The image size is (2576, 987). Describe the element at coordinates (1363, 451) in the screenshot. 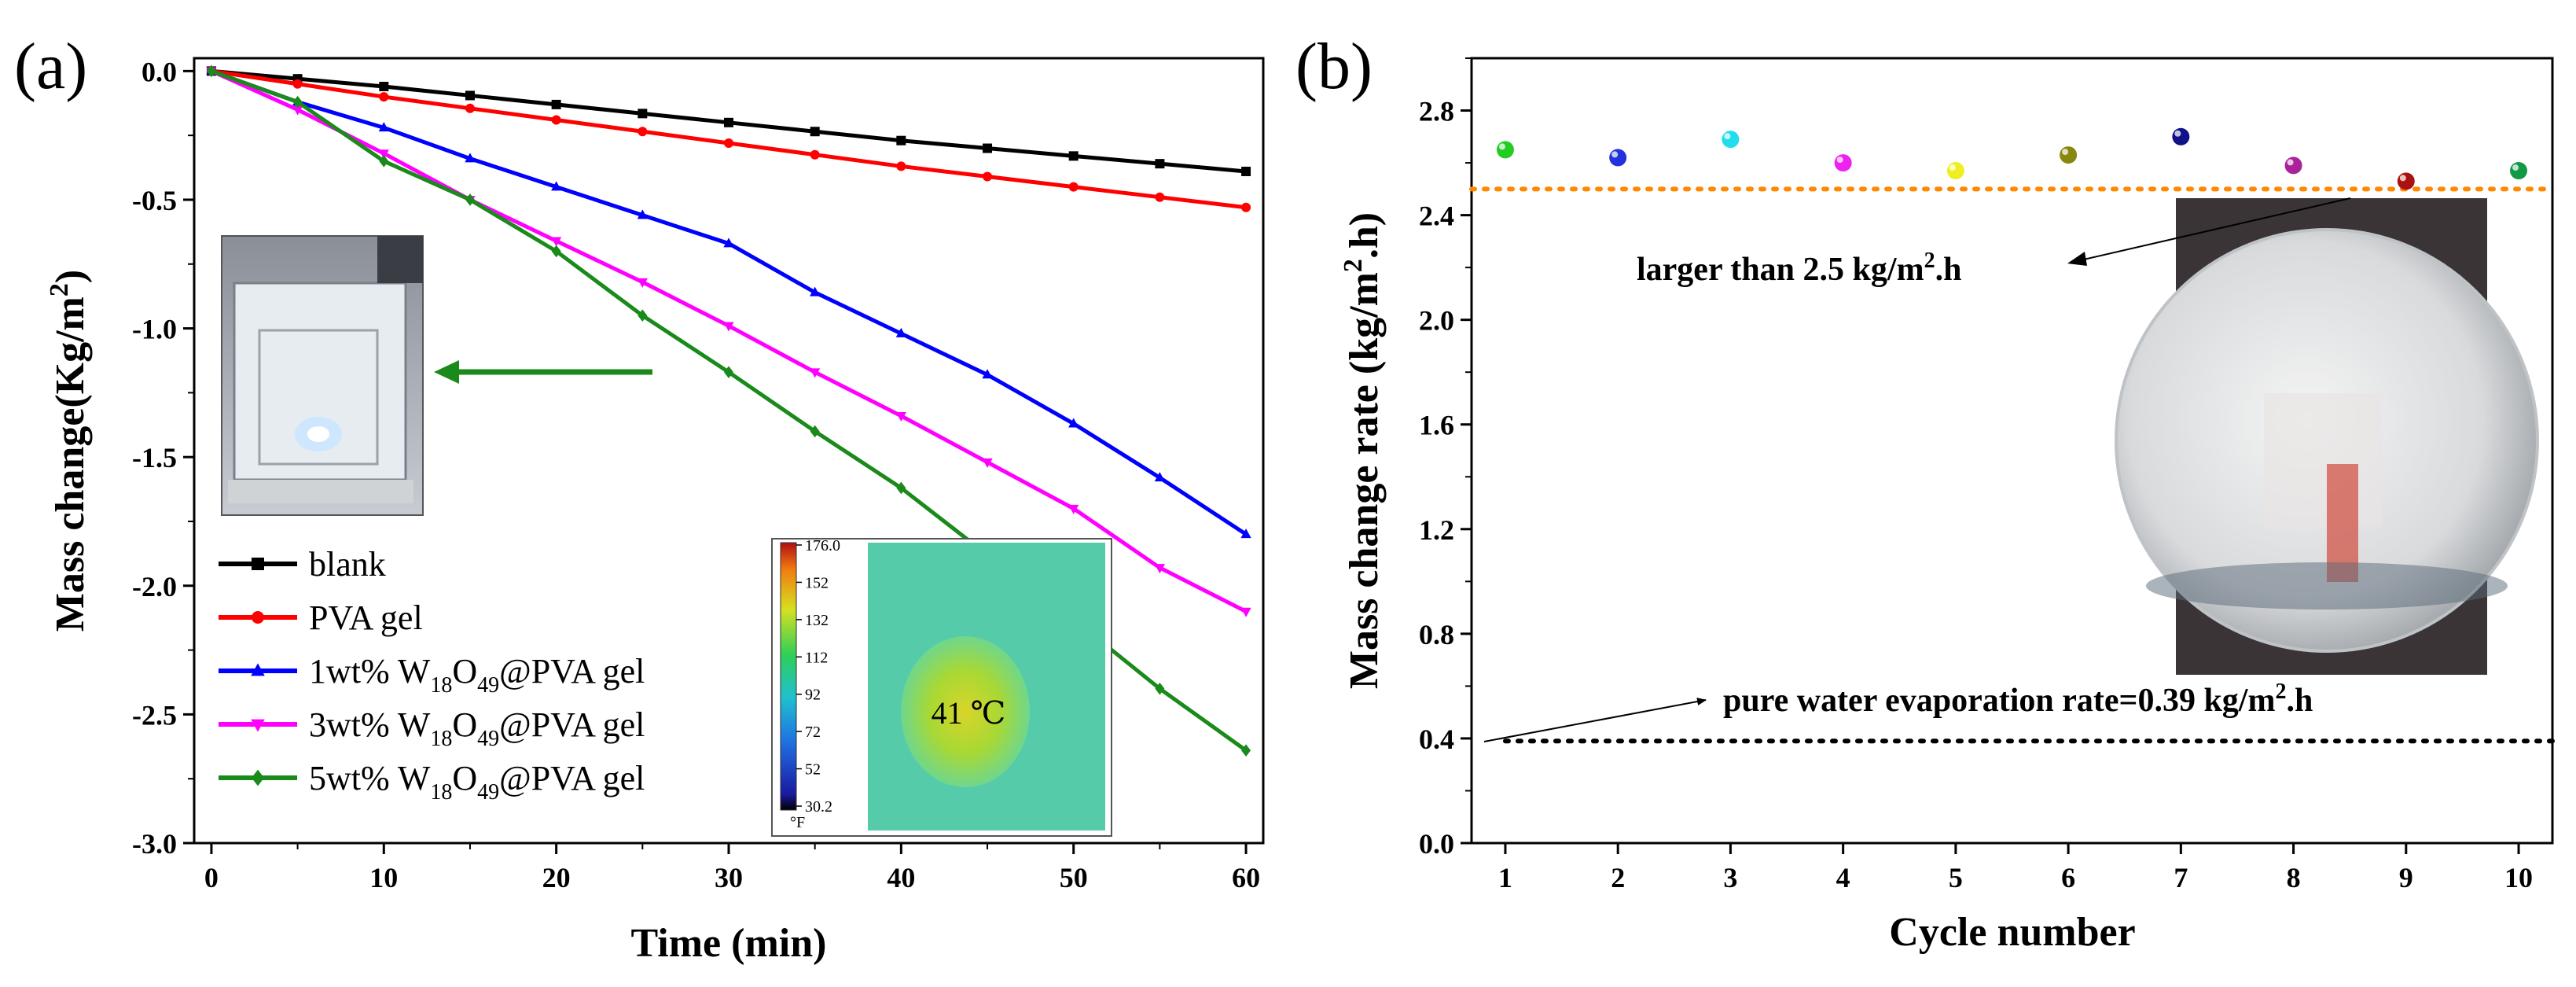

I see `panel-b-y-axis-title: Mass change rate (kg/m2.h)` at that location.